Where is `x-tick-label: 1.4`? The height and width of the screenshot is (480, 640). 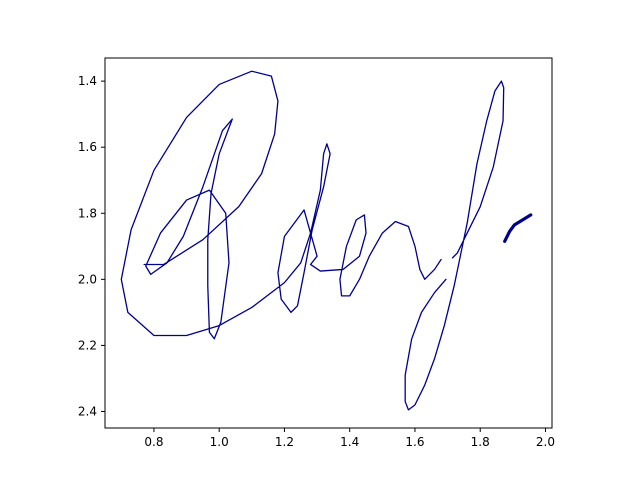 x-tick-label: 1.4 is located at coordinates (349, 442).